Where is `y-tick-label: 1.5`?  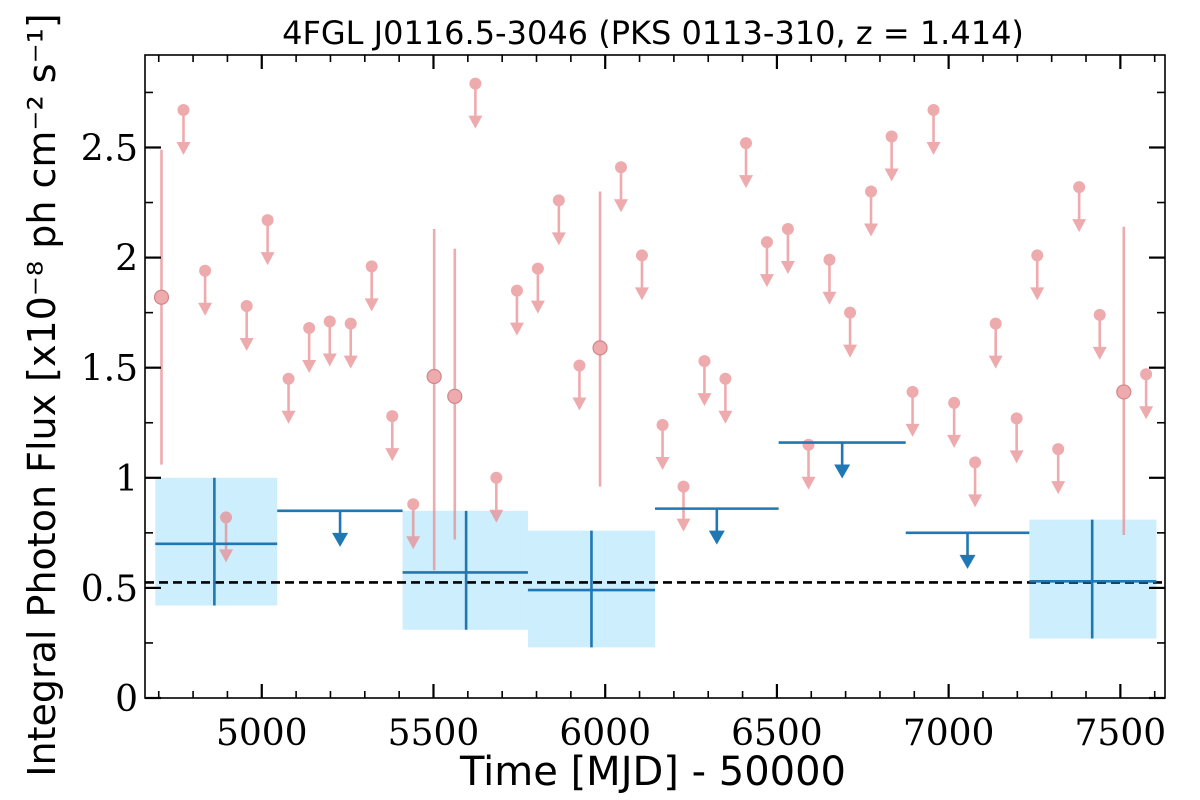
y-tick-label: 1.5 is located at coordinates (109, 369).